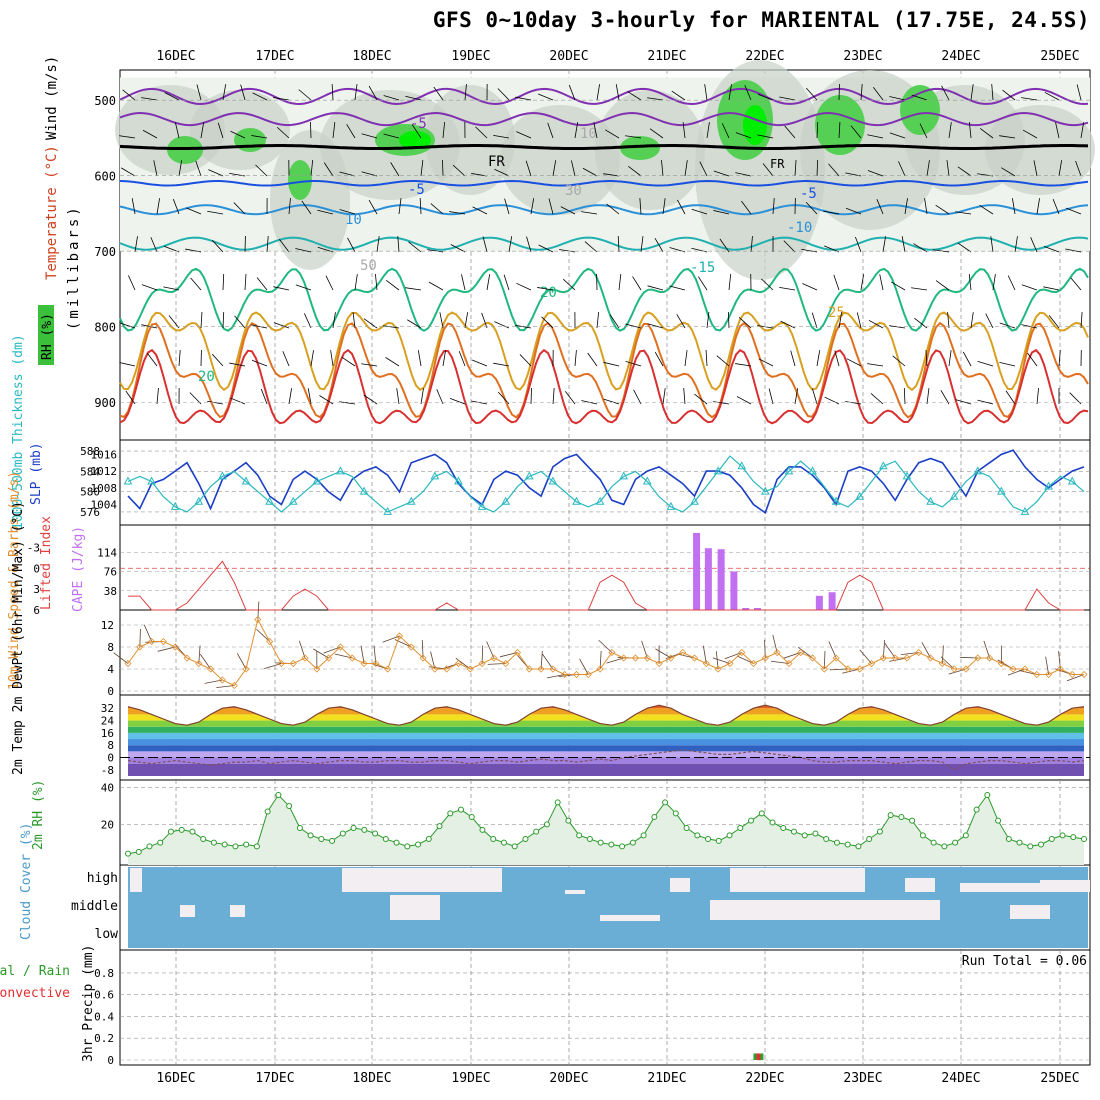  I want to click on wind-speed-line, so click(605, 652).